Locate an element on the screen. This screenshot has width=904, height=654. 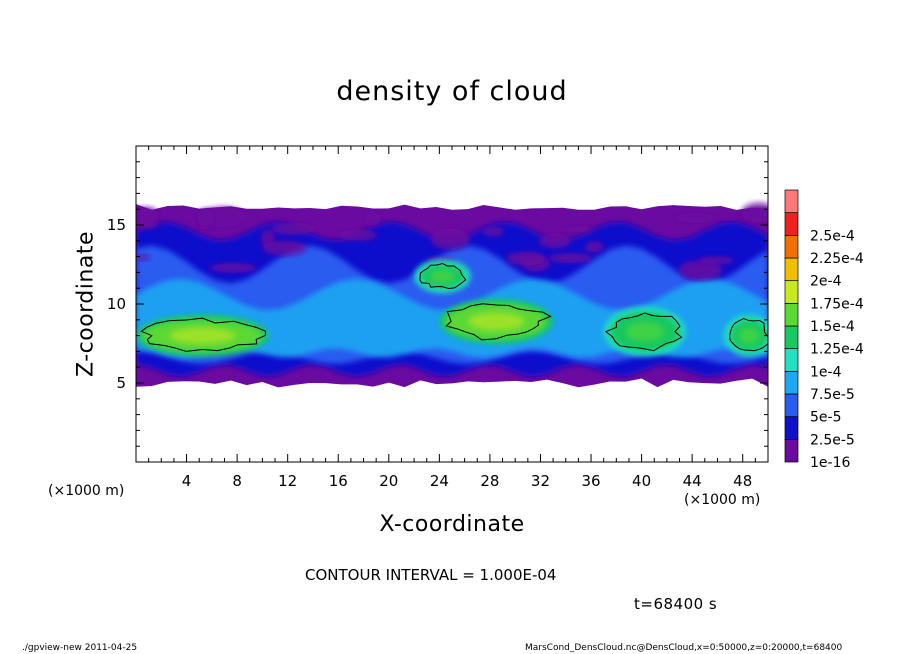
x-tick-label: 44 is located at coordinates (692, 481).